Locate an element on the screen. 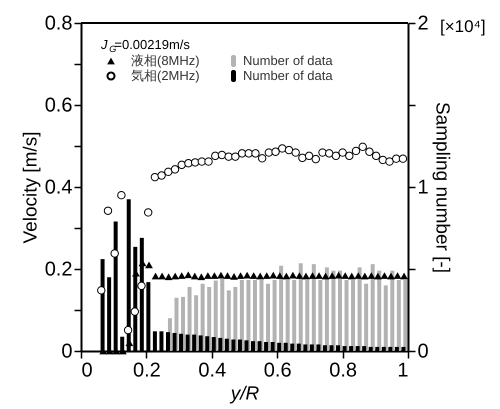 The width and height of the screenshot is (500, 409). y-tick-label: 0 is located at coordinates (66, 351).